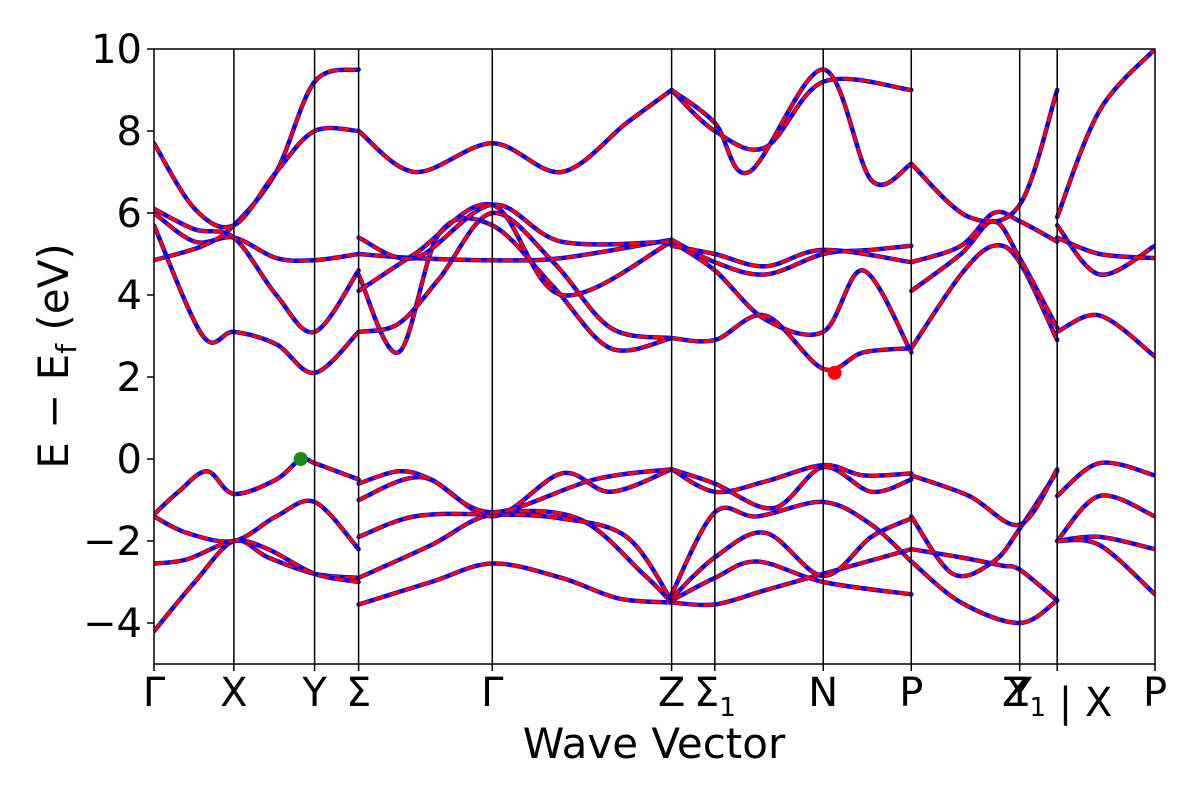 Image resolution: width=1200 pixels, height=800 pixels. What do you see at coordinates (358, 693) in the screenshot?
I see `x-tick-label: Σ` at bounding box center [358, 693].